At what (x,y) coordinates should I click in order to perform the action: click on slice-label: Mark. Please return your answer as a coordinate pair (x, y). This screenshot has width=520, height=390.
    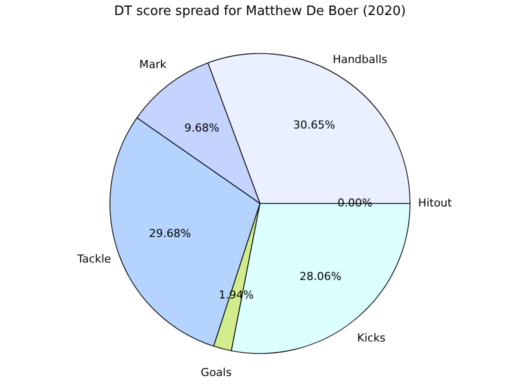
    Looking at the image, I should click on (153, 65).